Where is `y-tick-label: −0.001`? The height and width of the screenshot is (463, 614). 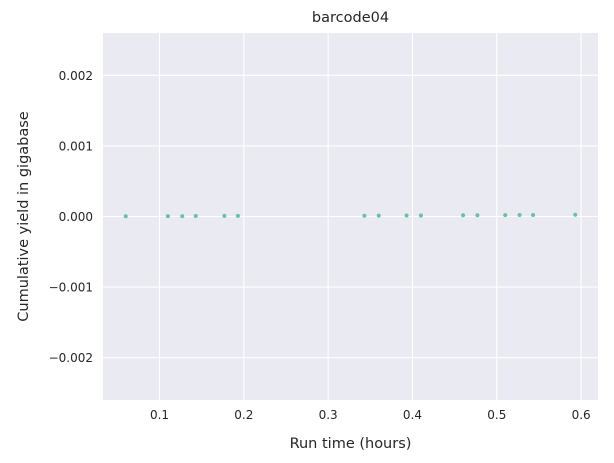
y-tick-label: −0.001 is located at coordinates (71, 288).